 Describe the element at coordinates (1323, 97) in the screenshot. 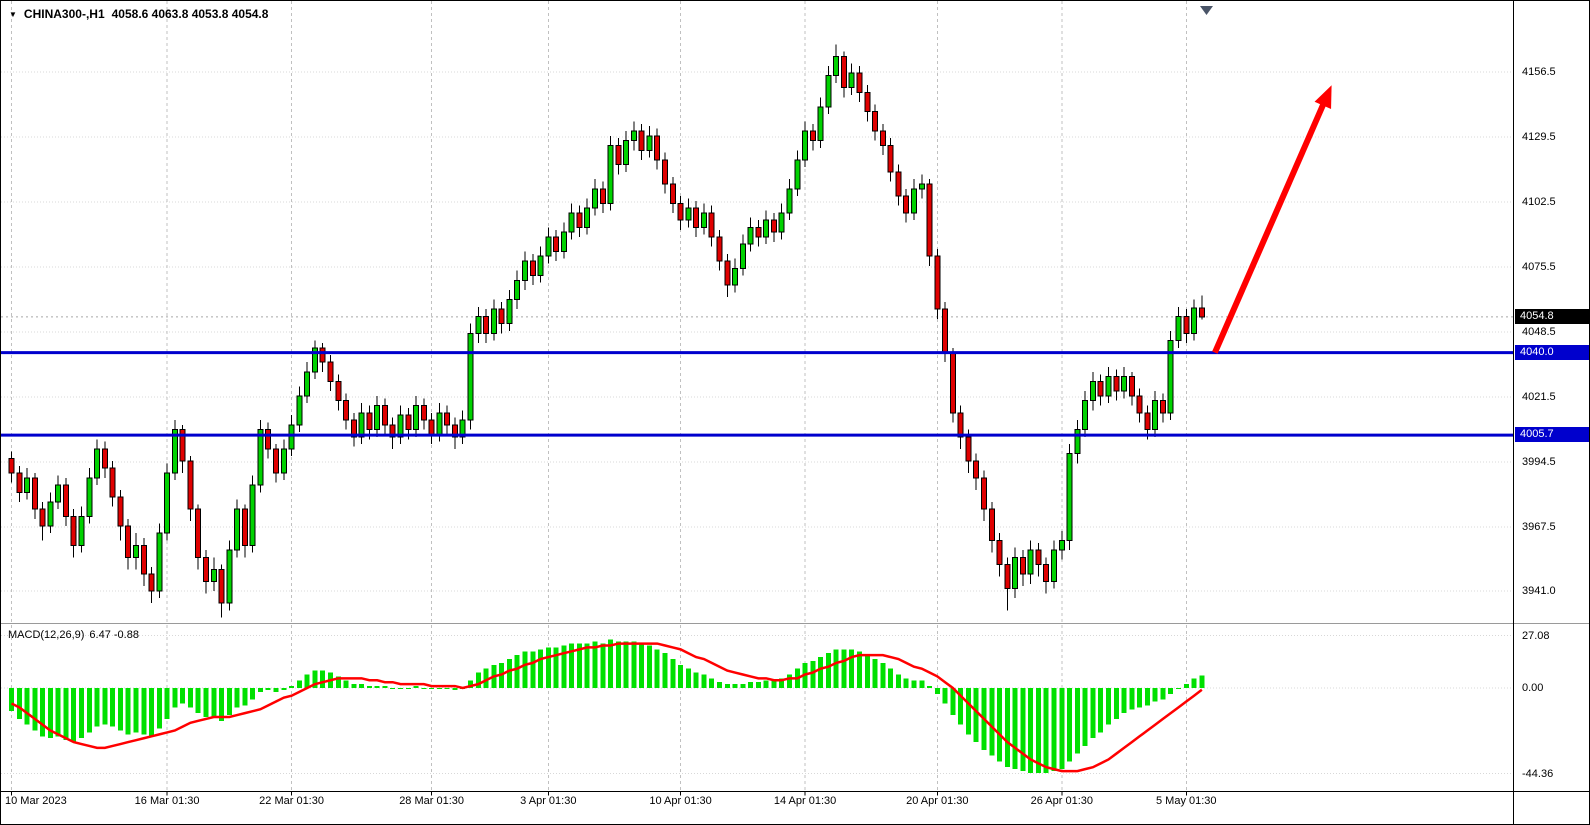

I see `trend-arrow-head` at that location.